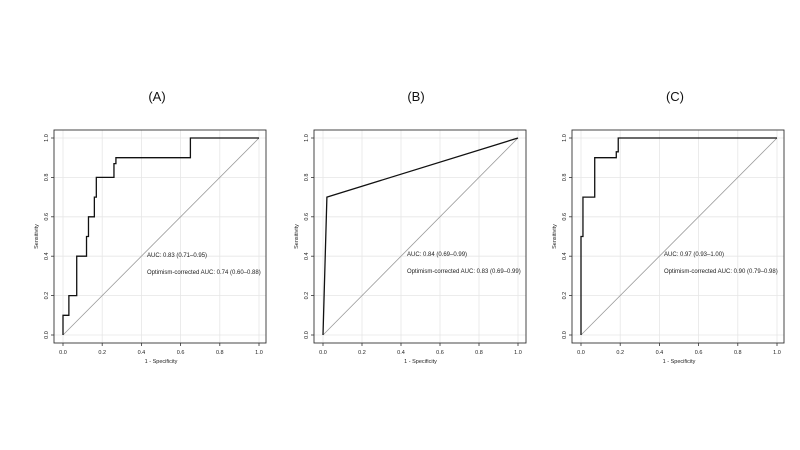 The width and height of the screenshot is (800, 450). I want to click on panel-label: (A), so click(156, 96).